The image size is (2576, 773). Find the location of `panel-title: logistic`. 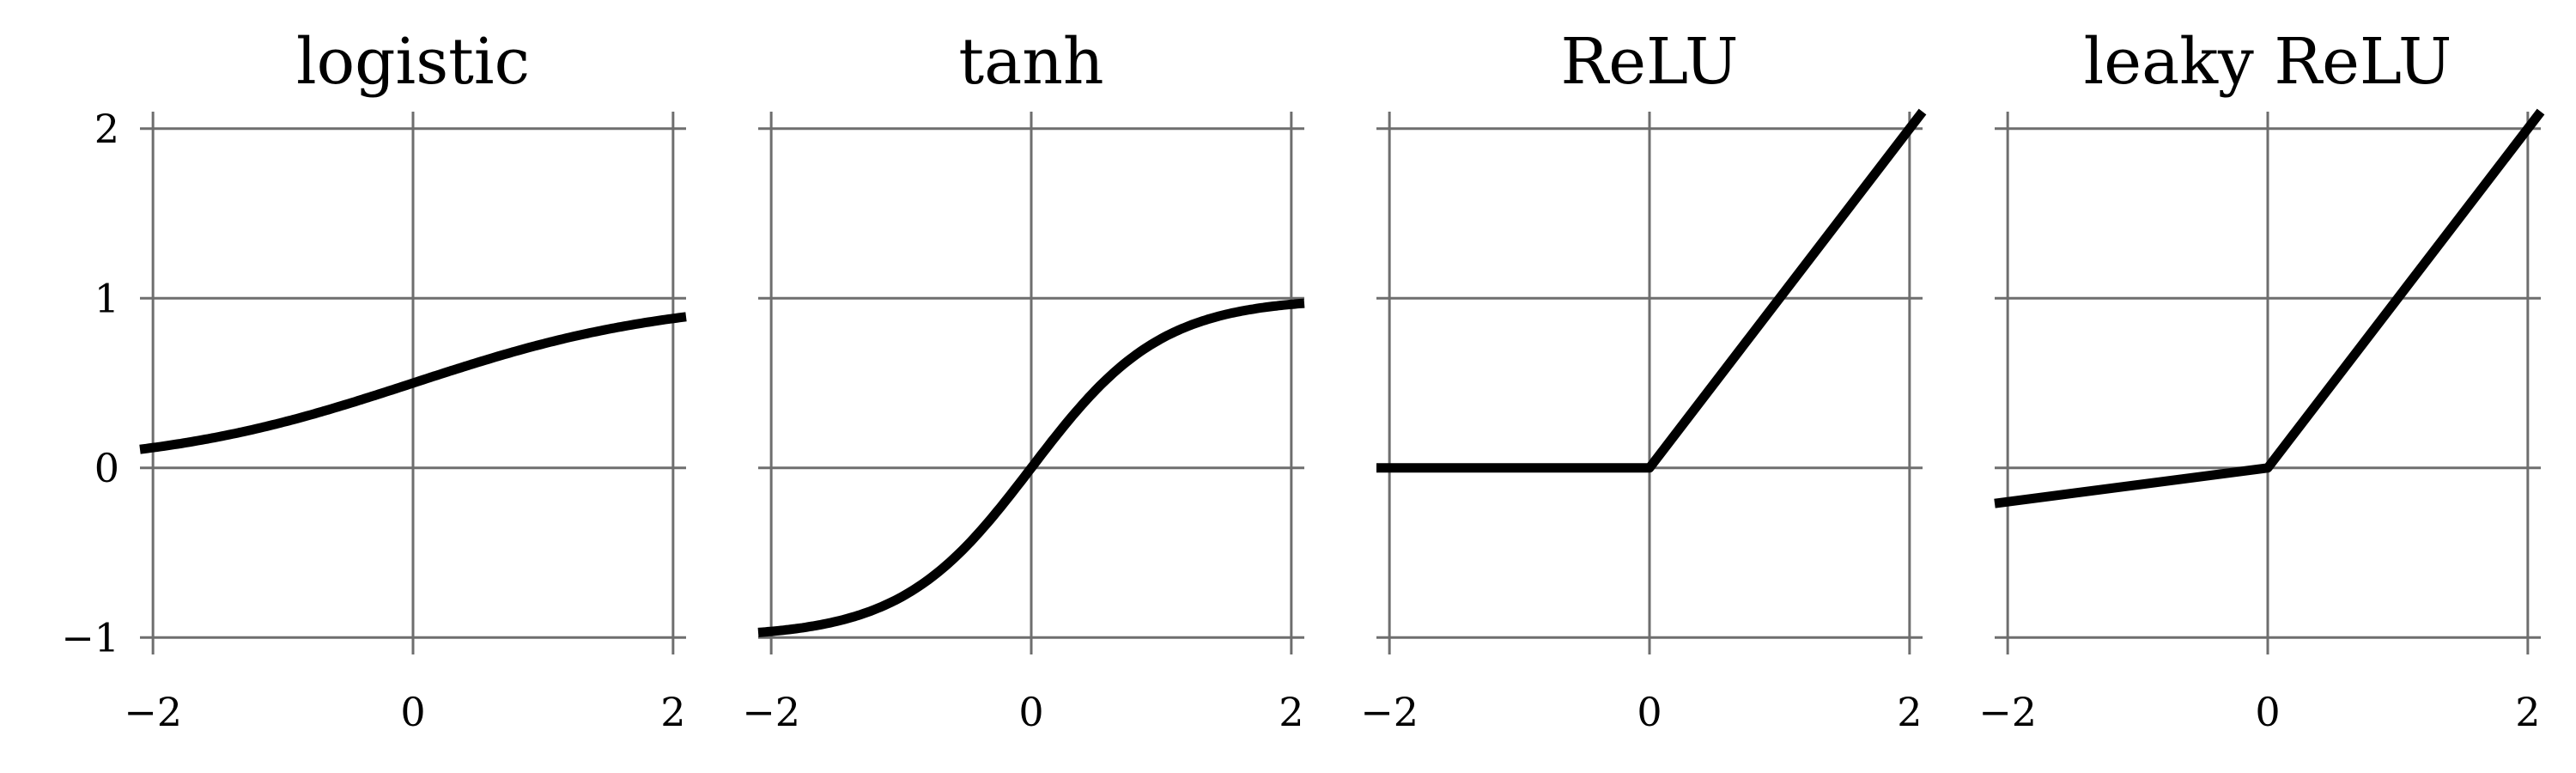

panel-title: logistic is located at coordinates (413, 62).